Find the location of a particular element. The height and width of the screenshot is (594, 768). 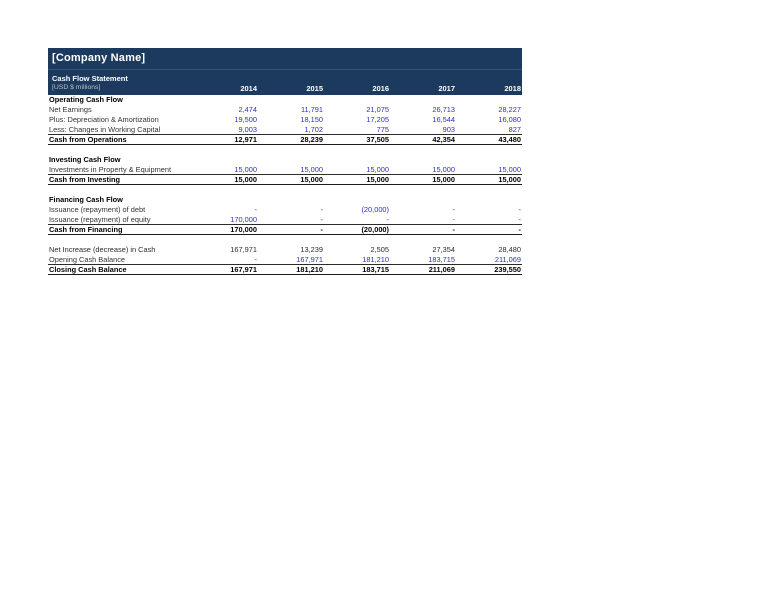

cell-value: 16,080 is located at coordinates (509, 119).